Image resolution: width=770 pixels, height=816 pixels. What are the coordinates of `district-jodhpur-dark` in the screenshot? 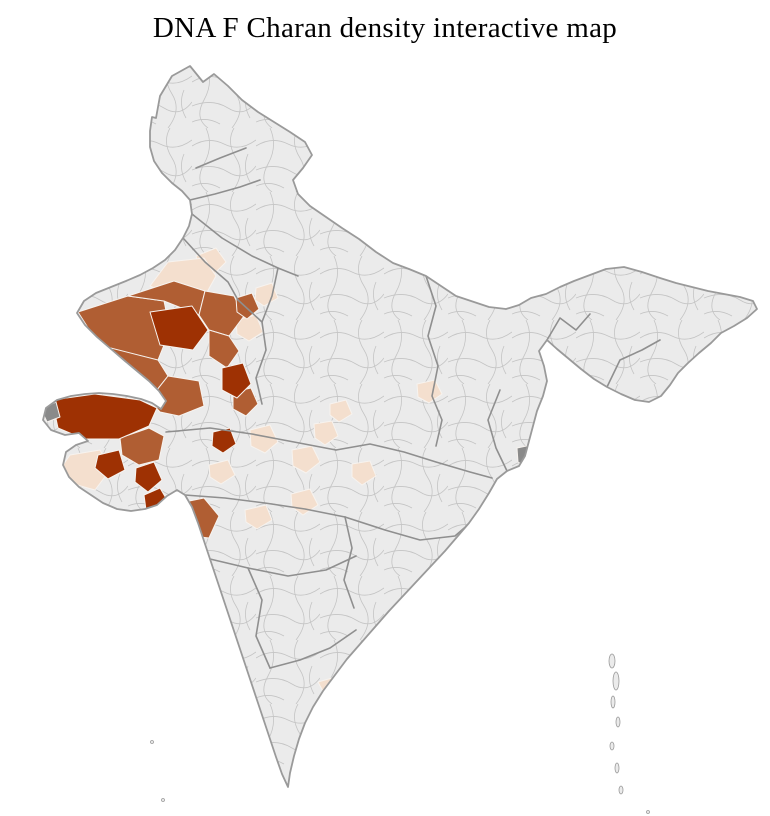 It's located at (179, 328).